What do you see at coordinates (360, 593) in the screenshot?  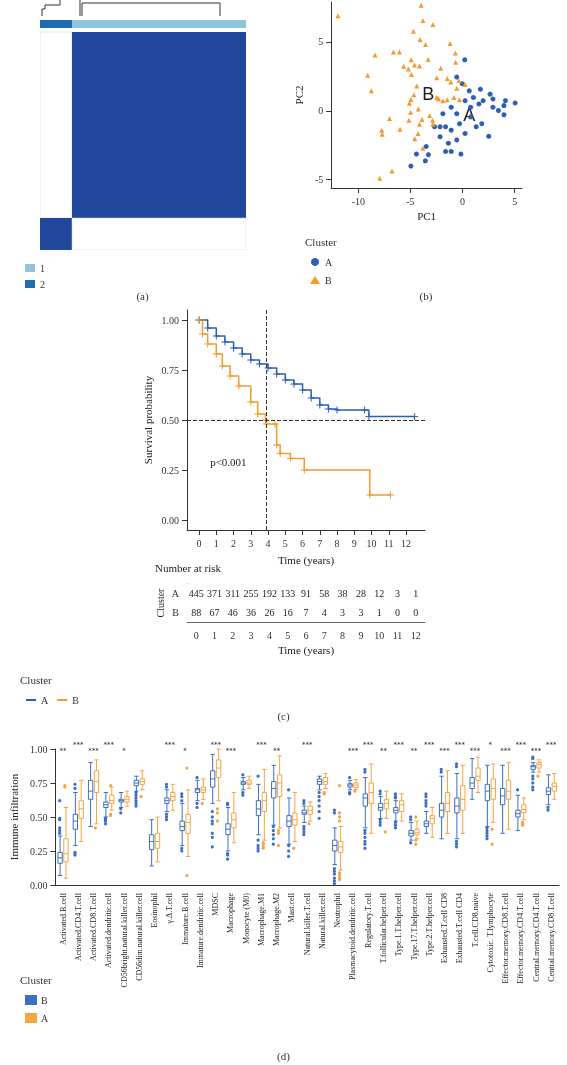 I see `data-label: 28` at bounding box center [360, 593].